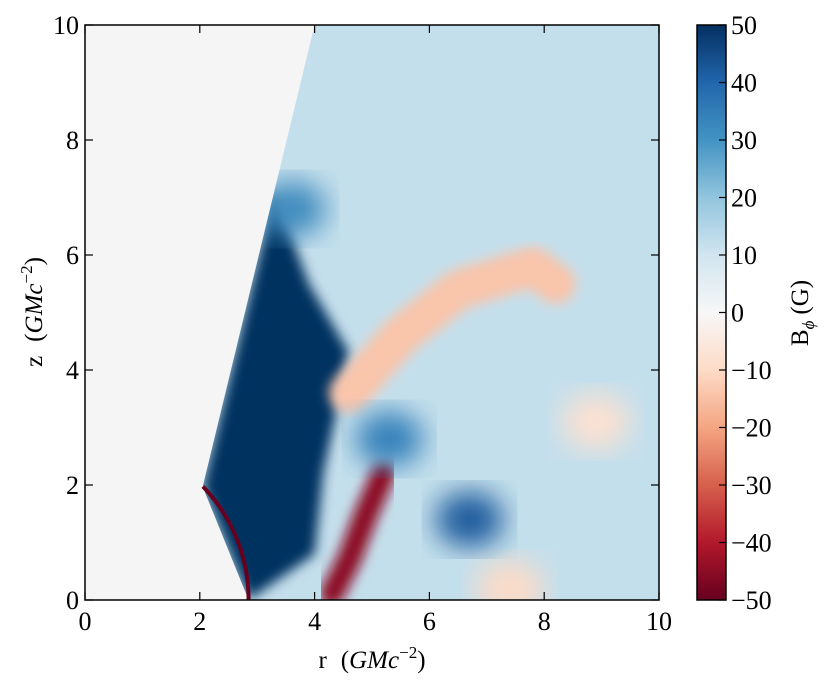  What do you see at coordinates (34, 361) in the screenshot?
I see `y-axis-label-prefix: z` at bounding box center [34, 361].